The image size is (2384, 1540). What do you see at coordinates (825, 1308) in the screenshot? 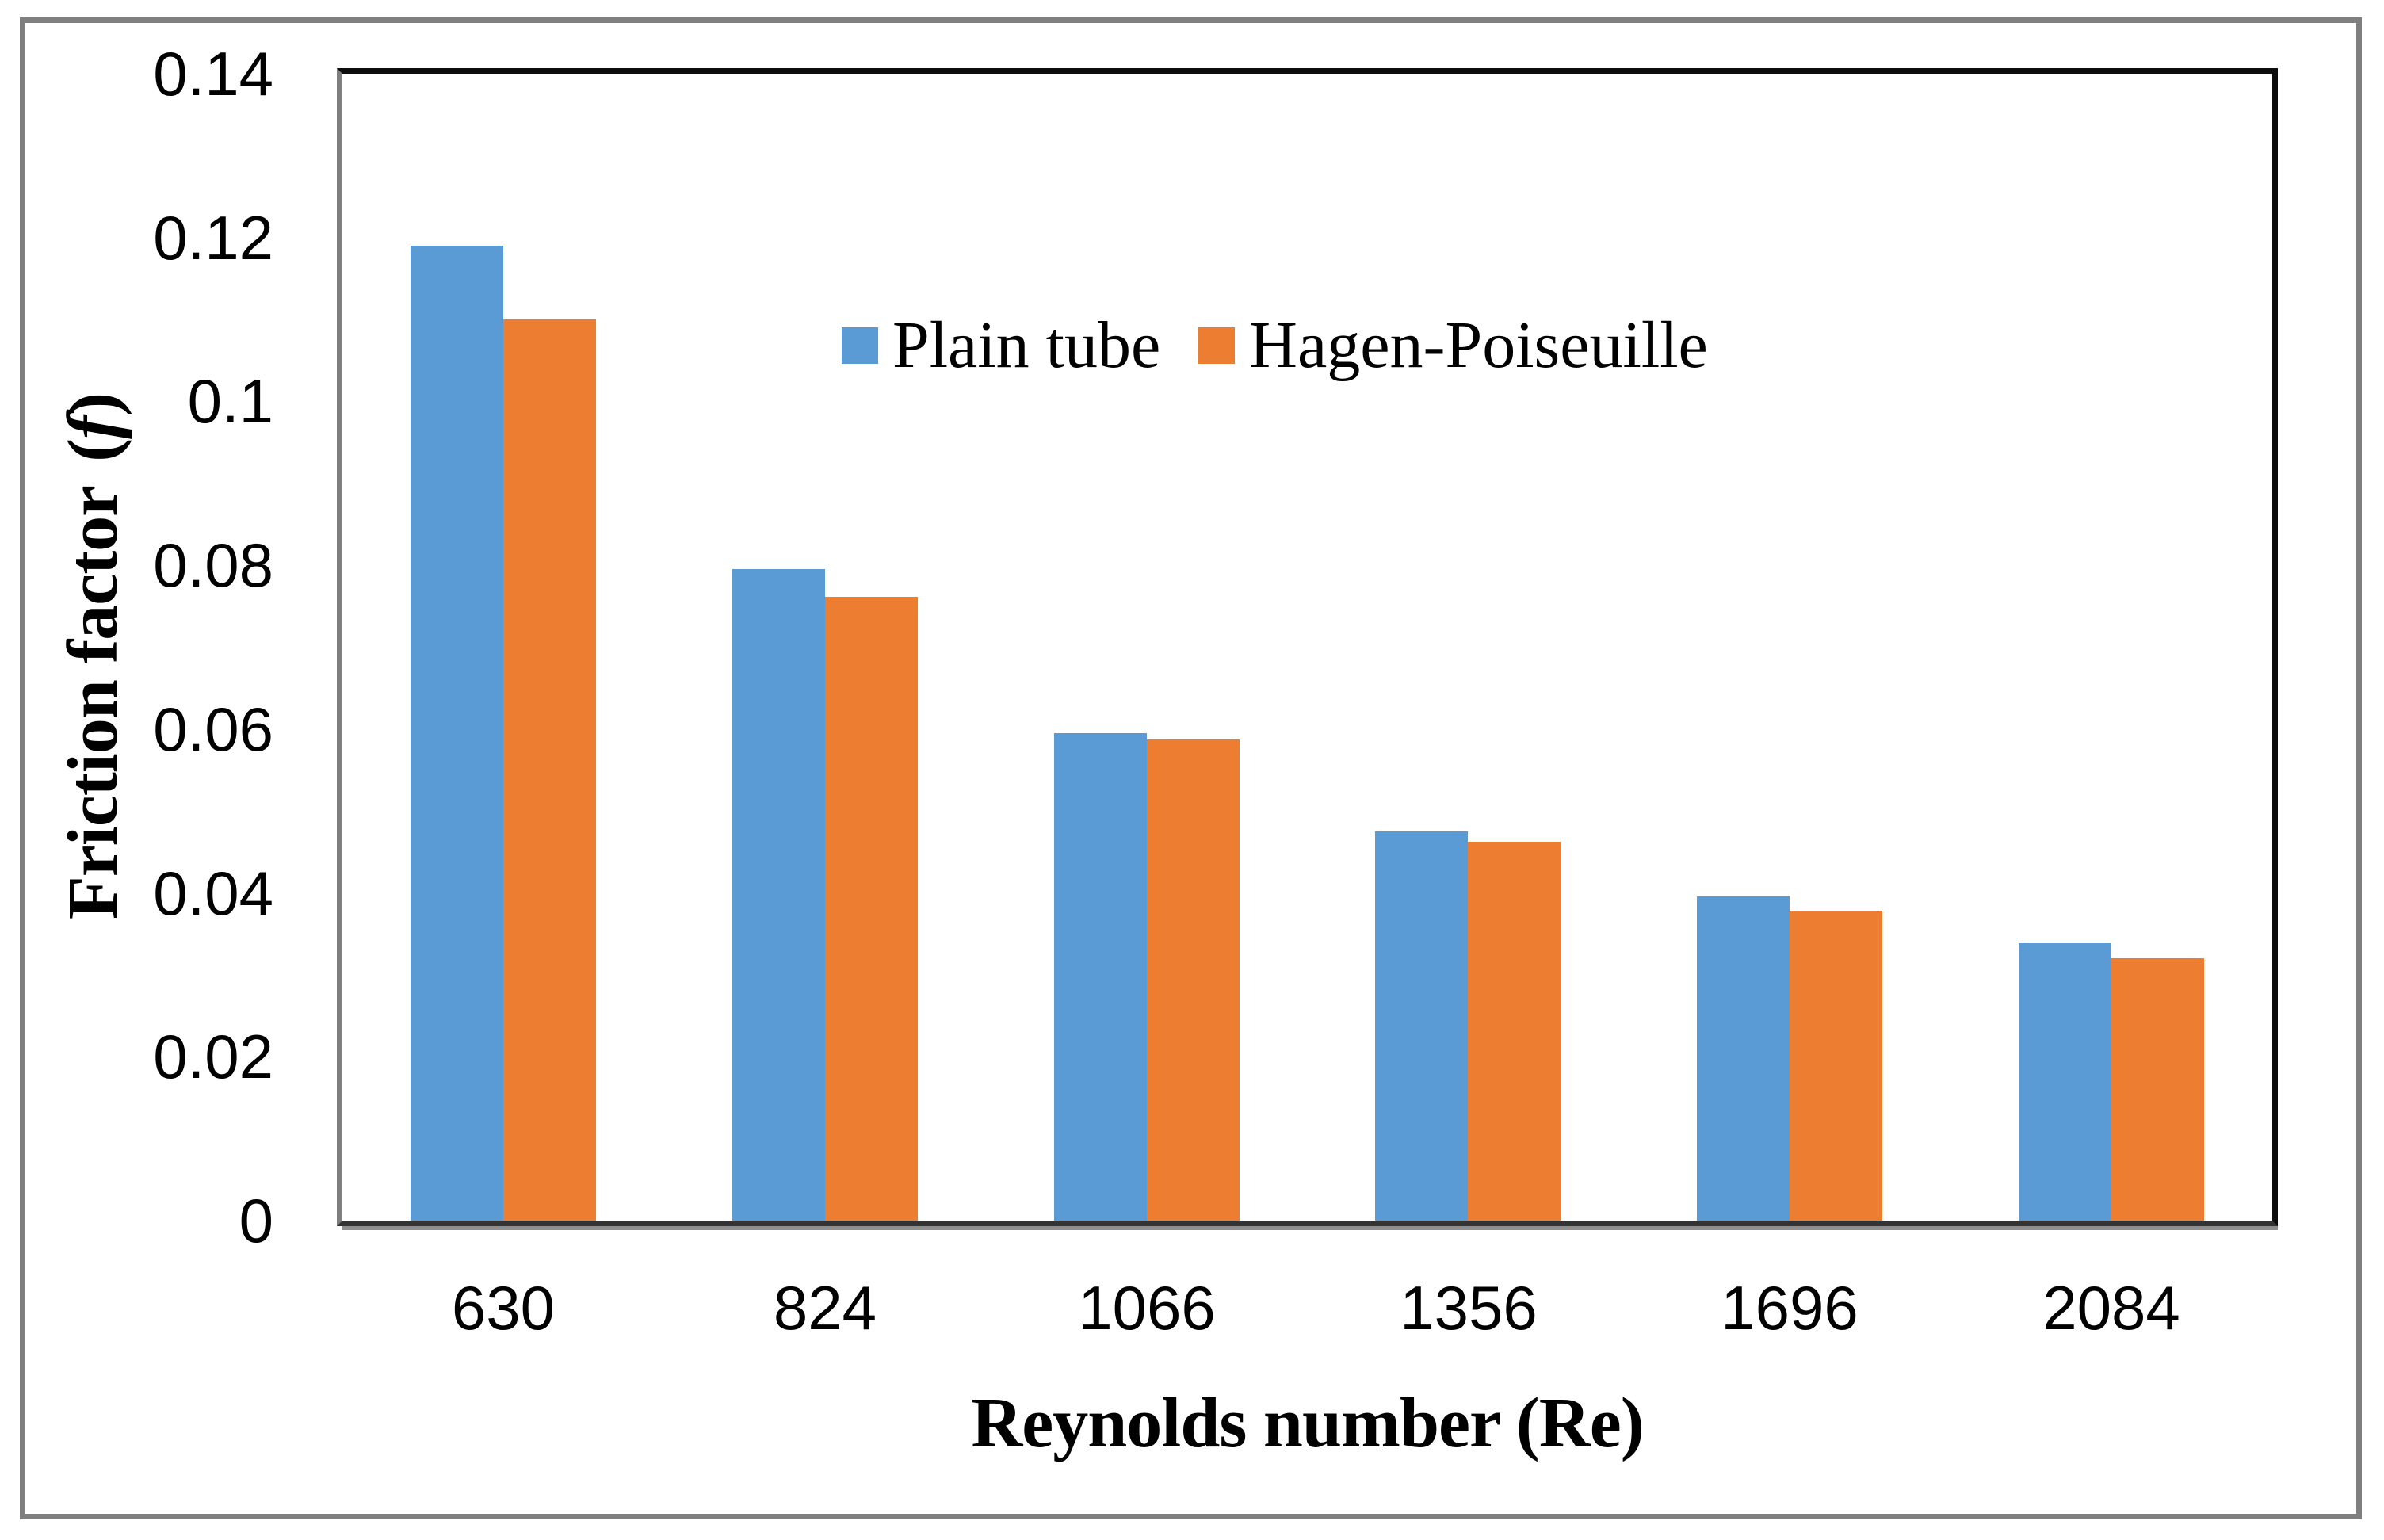
I see `x-tick-label-824: 824` at bounding box center [825, 1308].